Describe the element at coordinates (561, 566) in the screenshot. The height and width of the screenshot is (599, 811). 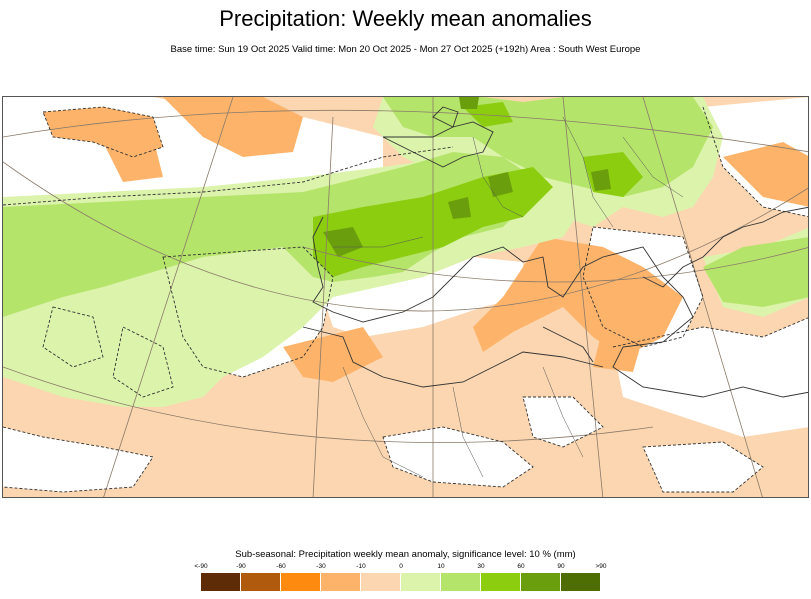
I see `legend-tick-10: 90` at that location.